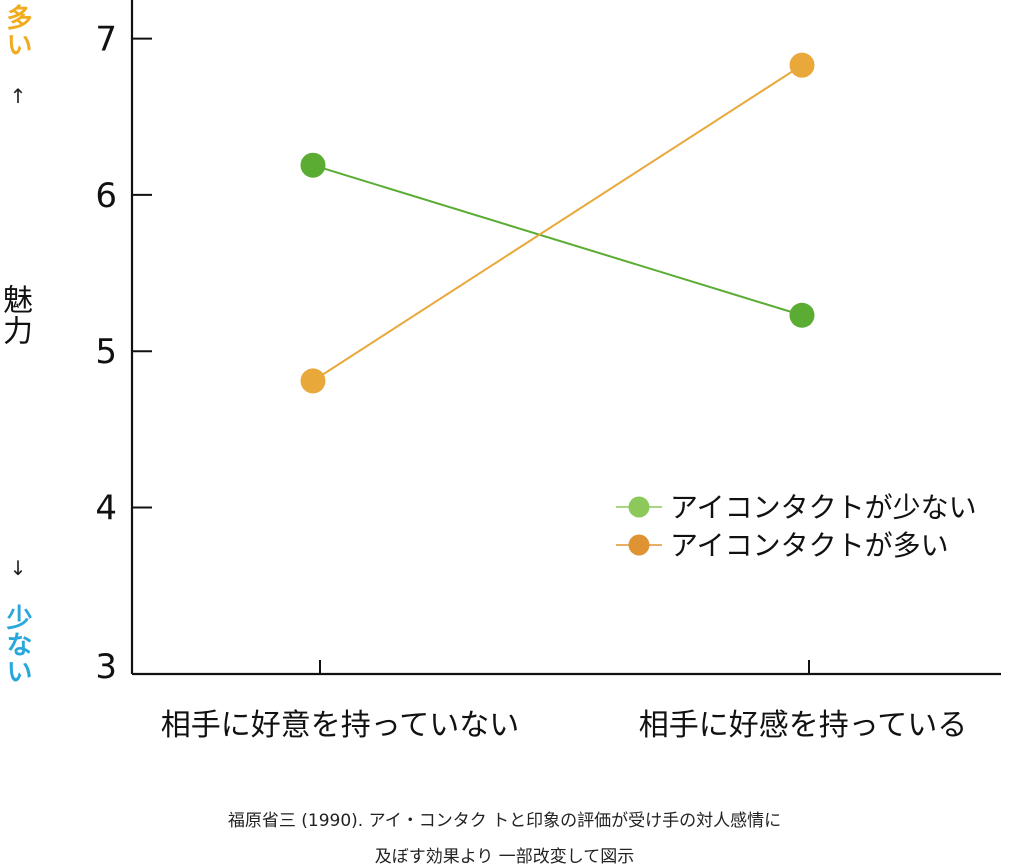 This screenshot has width=1009, height=867. Describe the element at coordinates (823, 507) in the screenshot. I see `legend-label: アイコンタクトが少ない` at that location.